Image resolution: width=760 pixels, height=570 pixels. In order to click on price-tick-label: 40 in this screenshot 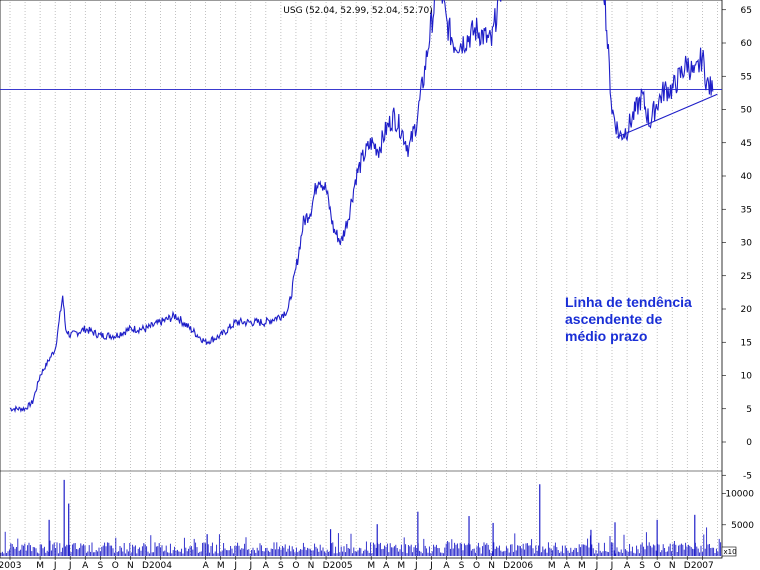, I will do `click(747, 177)`.